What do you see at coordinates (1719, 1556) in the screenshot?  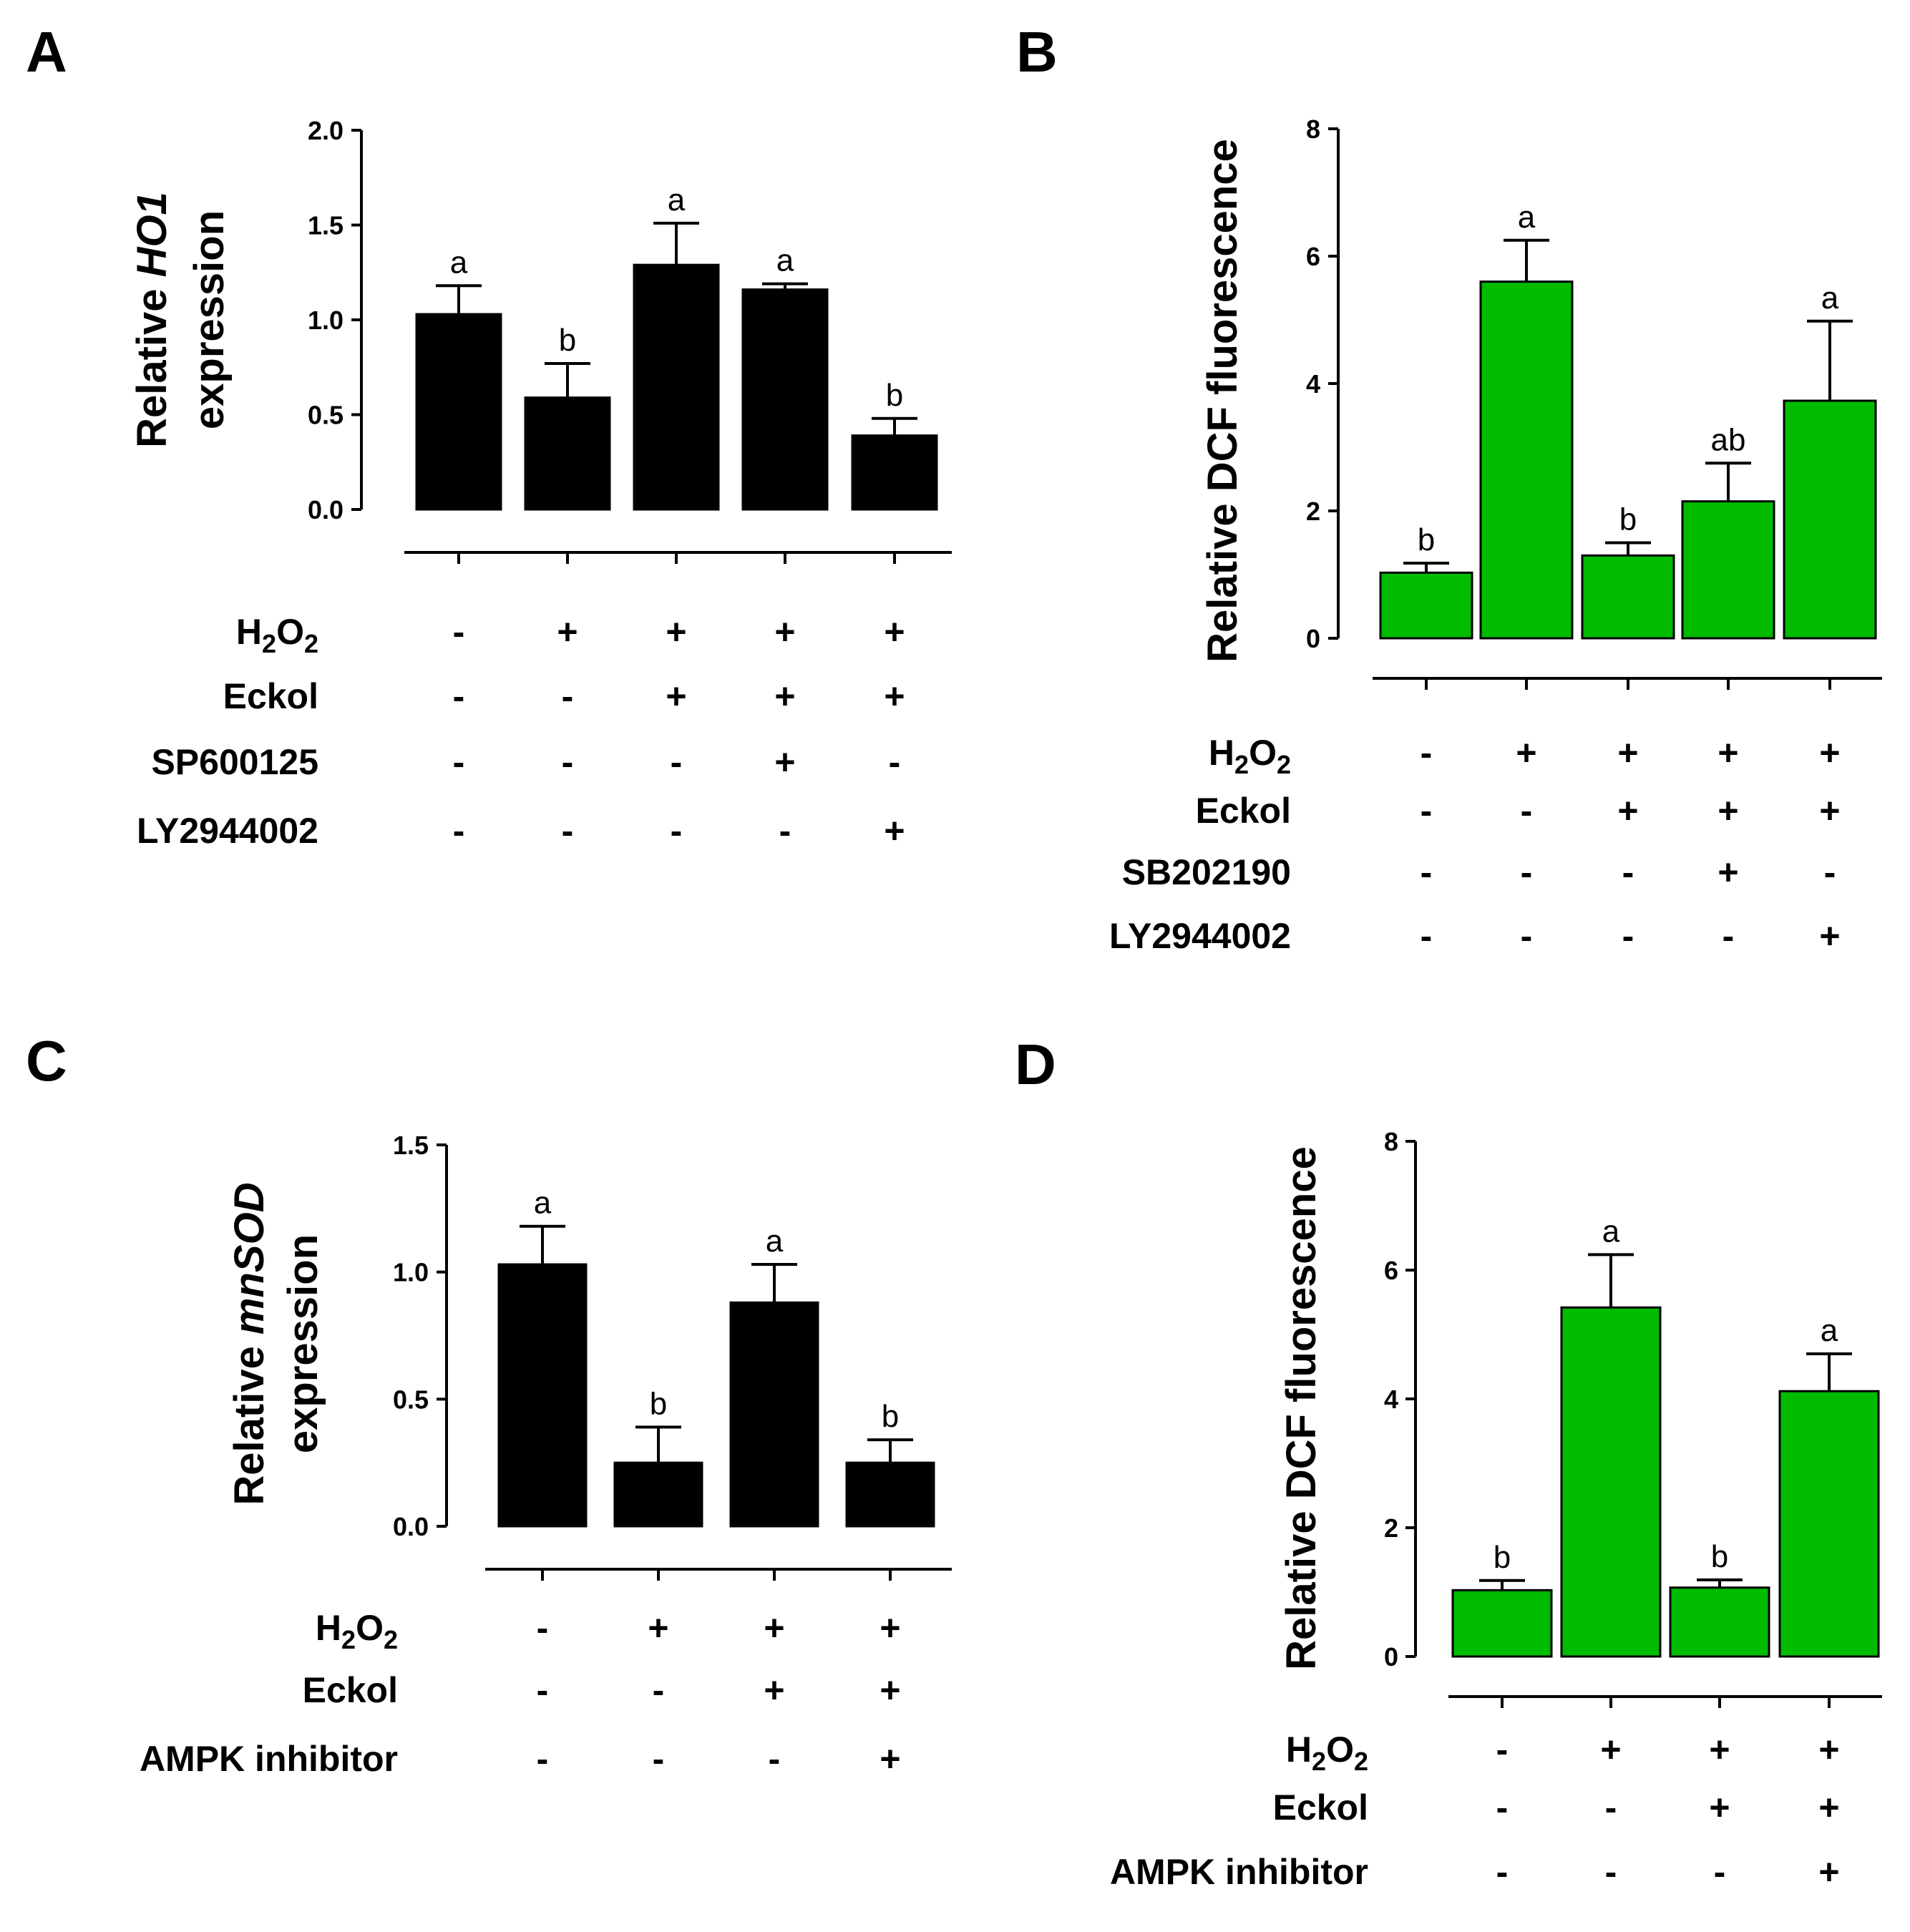 I see `significance-label-d: b` at bounding box center [1719, 1556].